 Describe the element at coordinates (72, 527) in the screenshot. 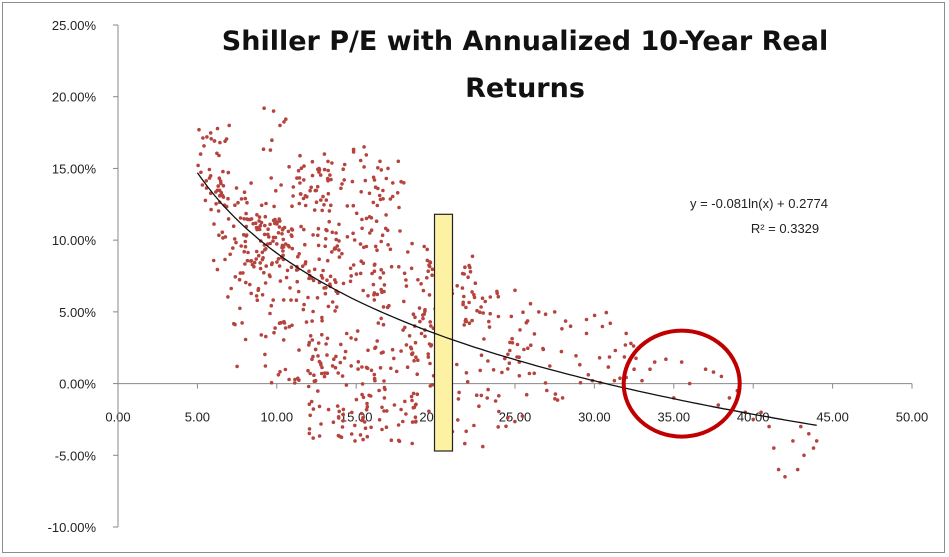

I see `y-tick-label: -10.00%` at that location.